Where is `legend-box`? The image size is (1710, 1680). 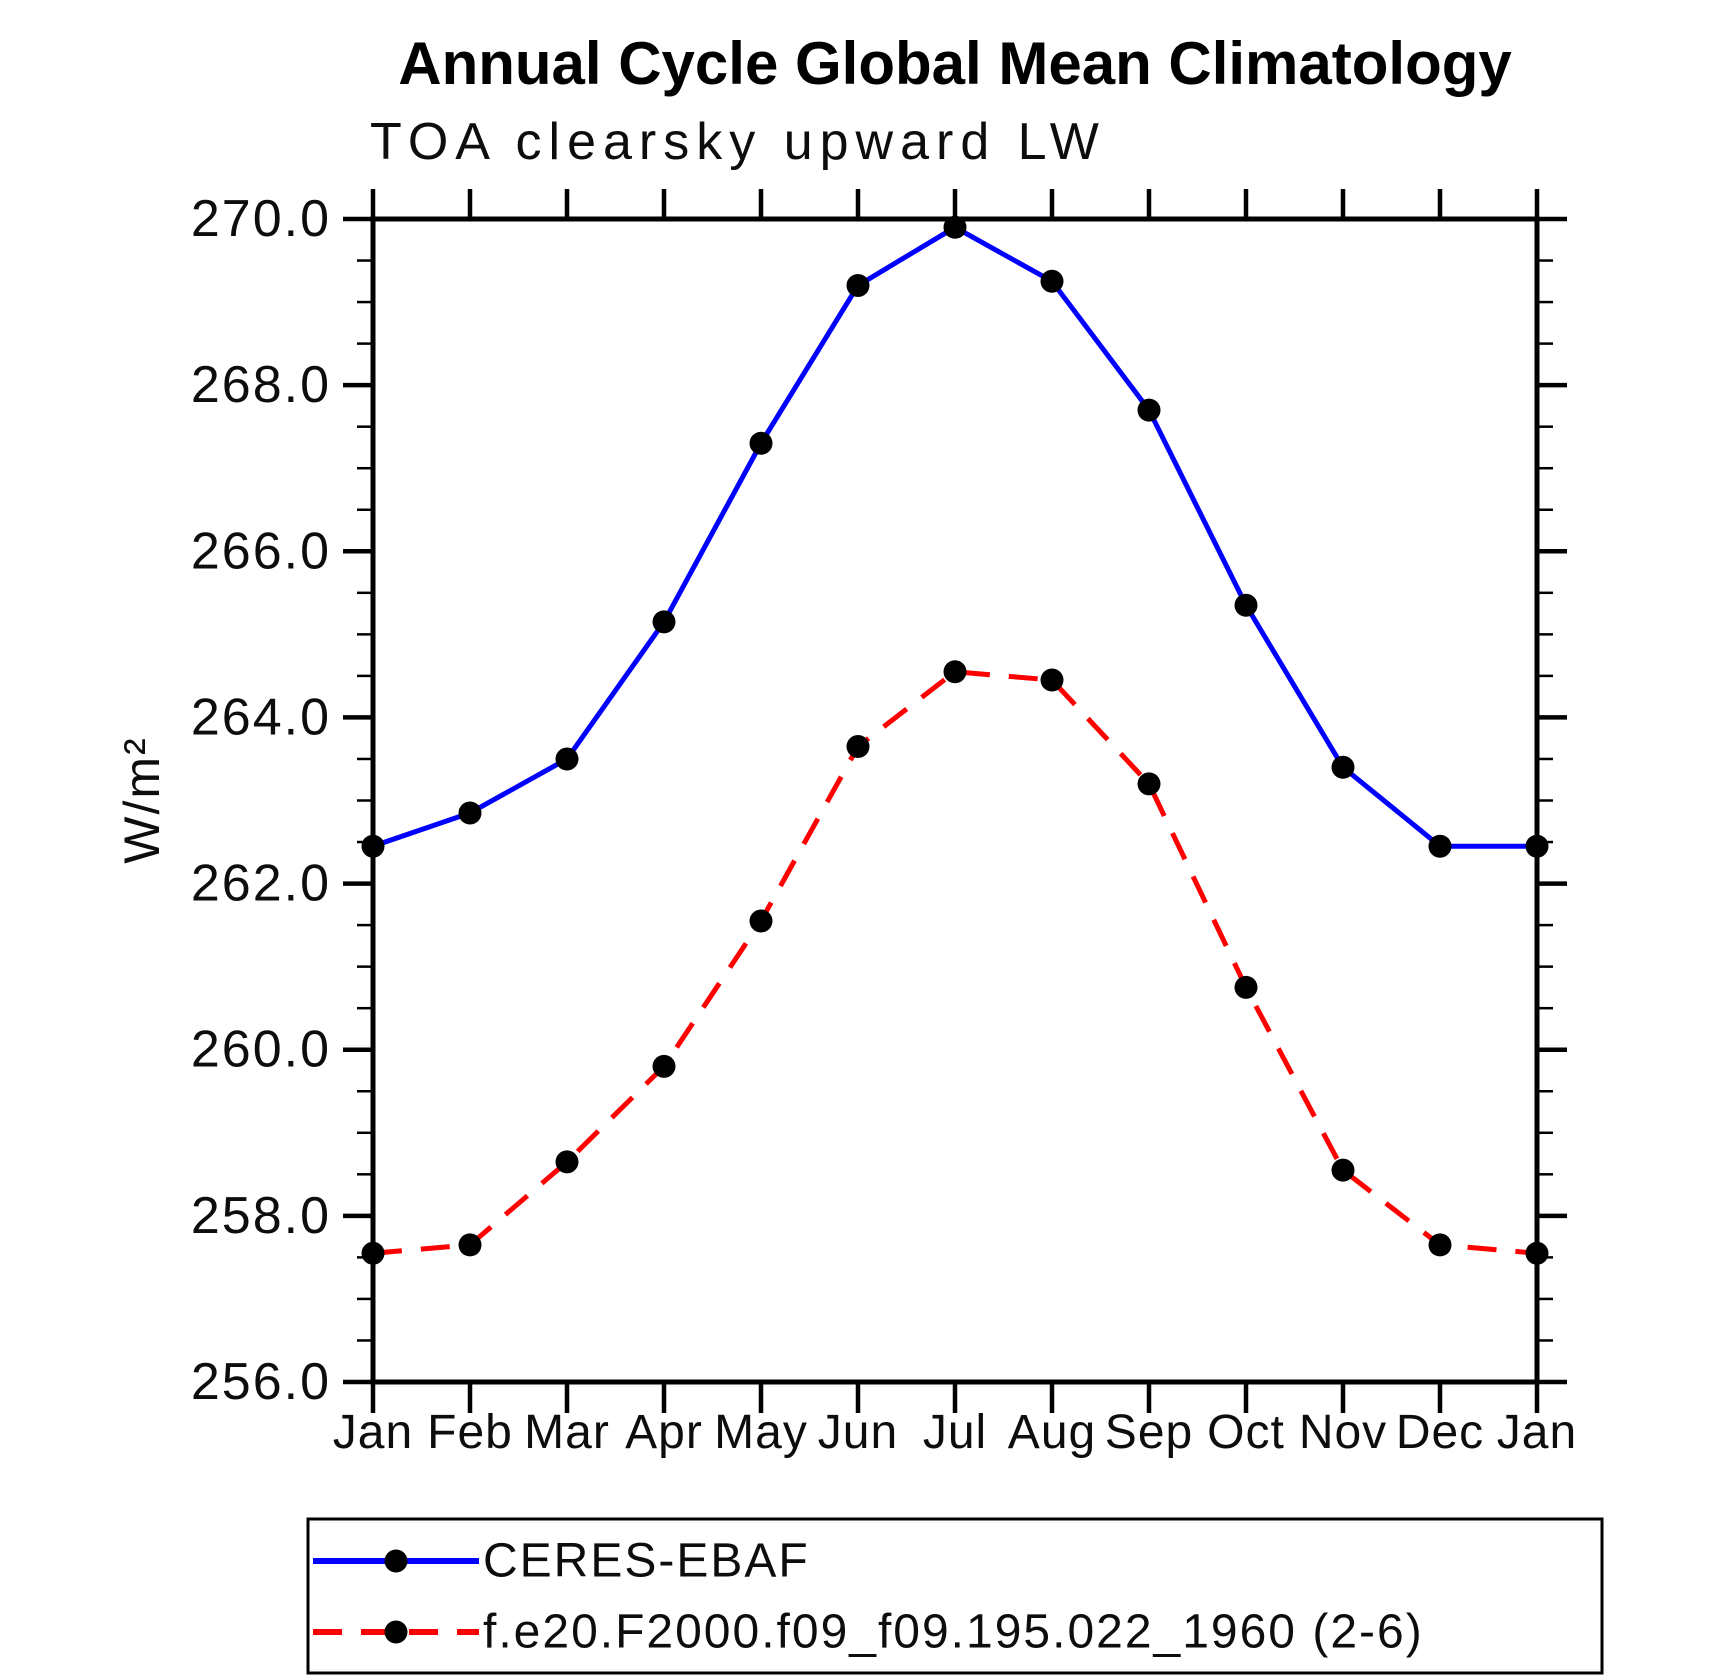 legend-box is located at coordinates (955, 1596).